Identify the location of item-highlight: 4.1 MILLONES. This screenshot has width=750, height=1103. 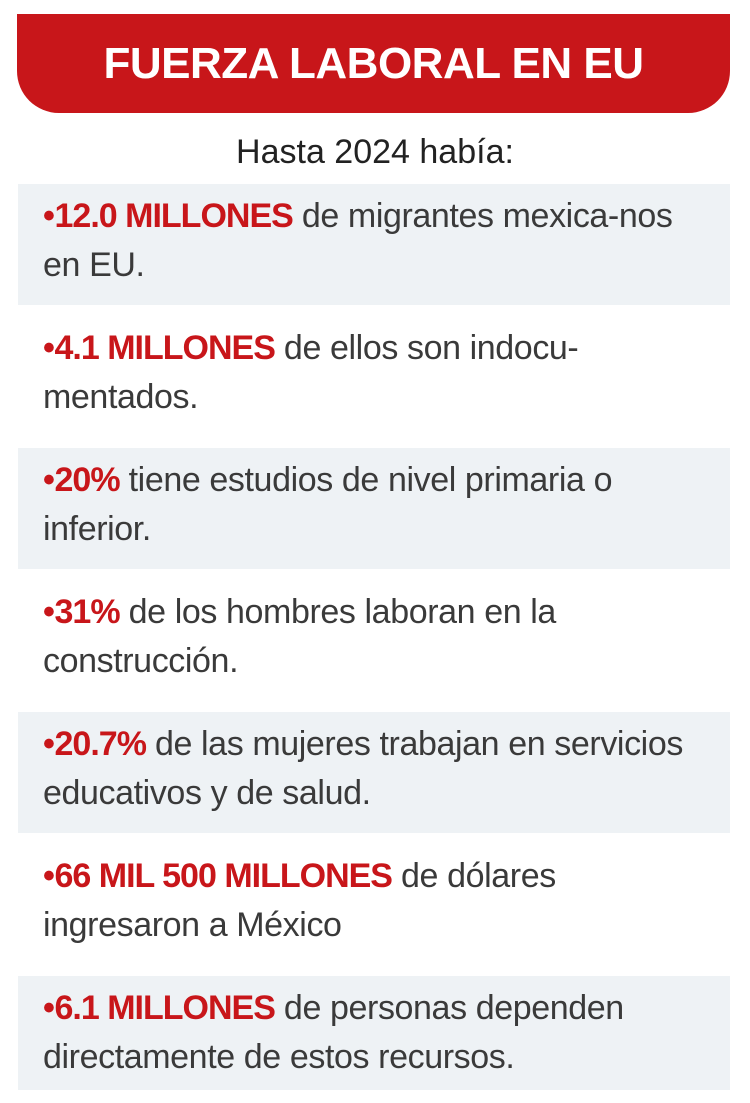
(165, 348).